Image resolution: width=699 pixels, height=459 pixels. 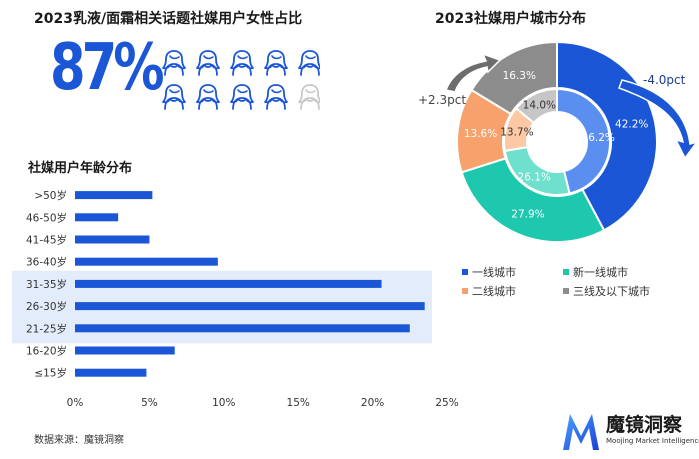 I want to click on category-label: 31-35岁, so click(x=46, y=284).